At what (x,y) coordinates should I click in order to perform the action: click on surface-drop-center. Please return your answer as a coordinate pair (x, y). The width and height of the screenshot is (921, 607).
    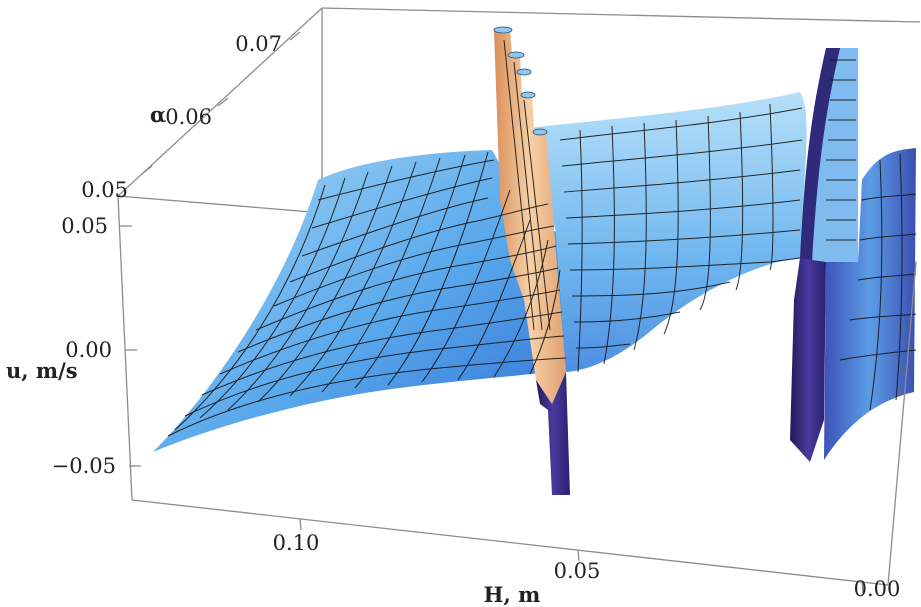
    Looking at the image, I should click on (553, 433).